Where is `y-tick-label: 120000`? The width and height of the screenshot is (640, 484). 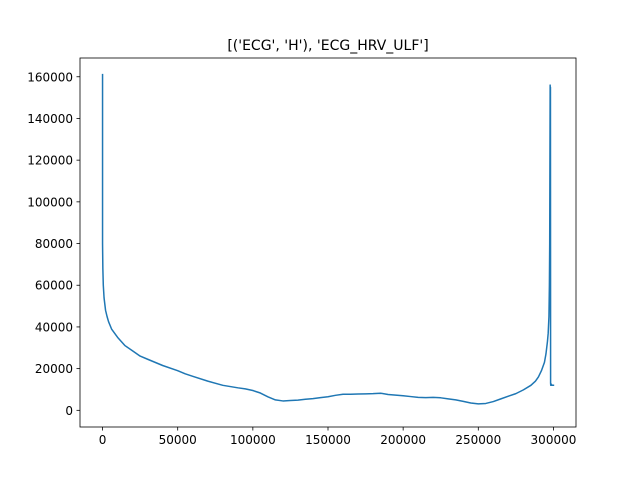 y-tick-label: 120000 is located at coordinates (50, 161).